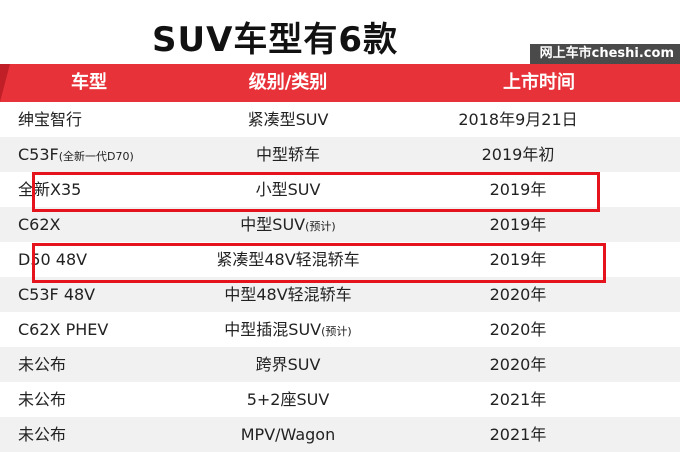  I want to click on model-cell: 绅宝智行, so click(50, 119).